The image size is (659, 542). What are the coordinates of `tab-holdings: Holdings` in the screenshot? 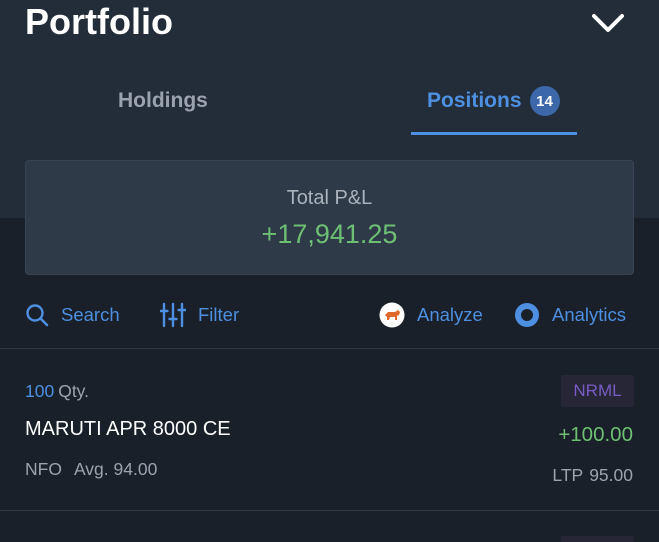 It's located at (163, 101).